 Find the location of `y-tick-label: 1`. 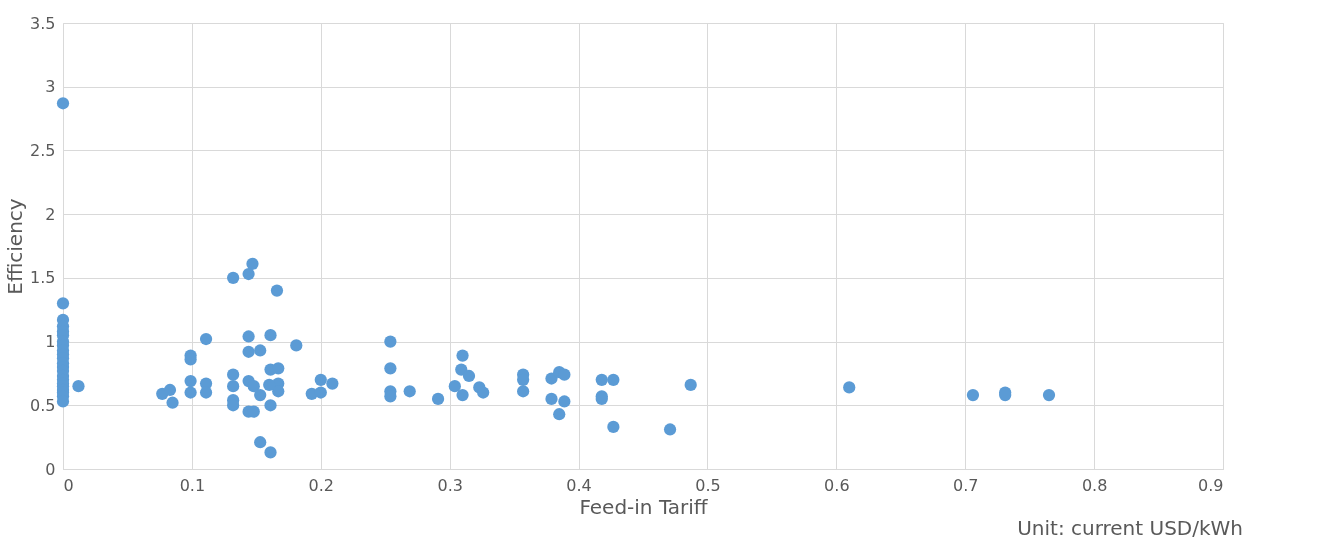

y-tick-label: 1 is located at coordinates (50, 342).